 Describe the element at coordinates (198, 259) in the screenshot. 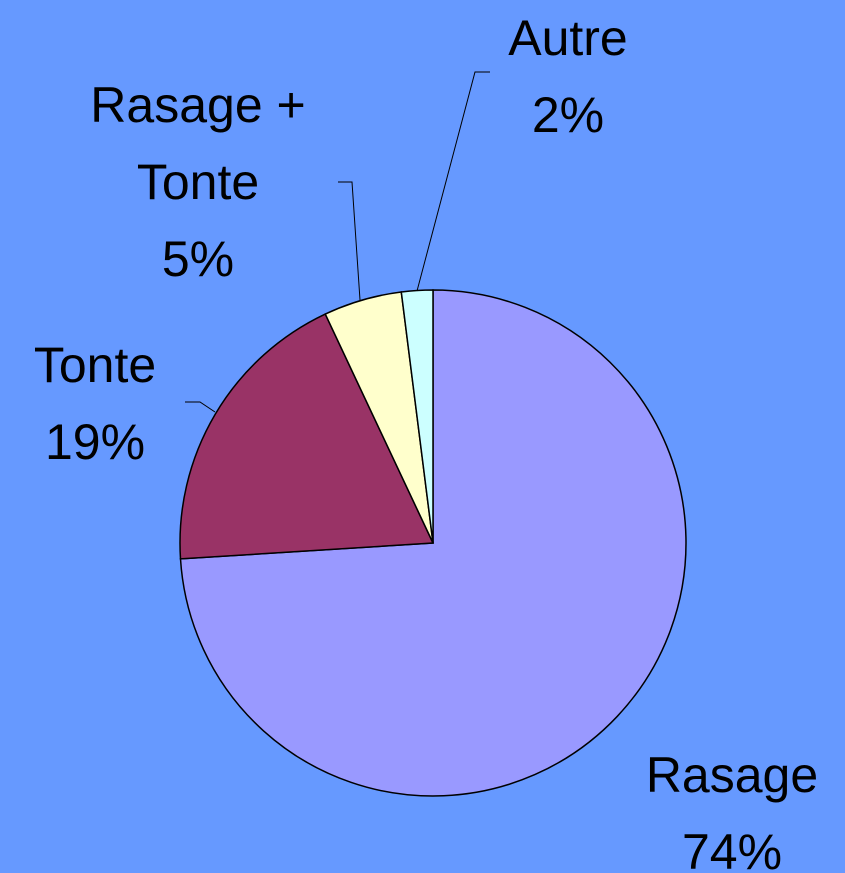

I see `label-value: 5%` at that location.